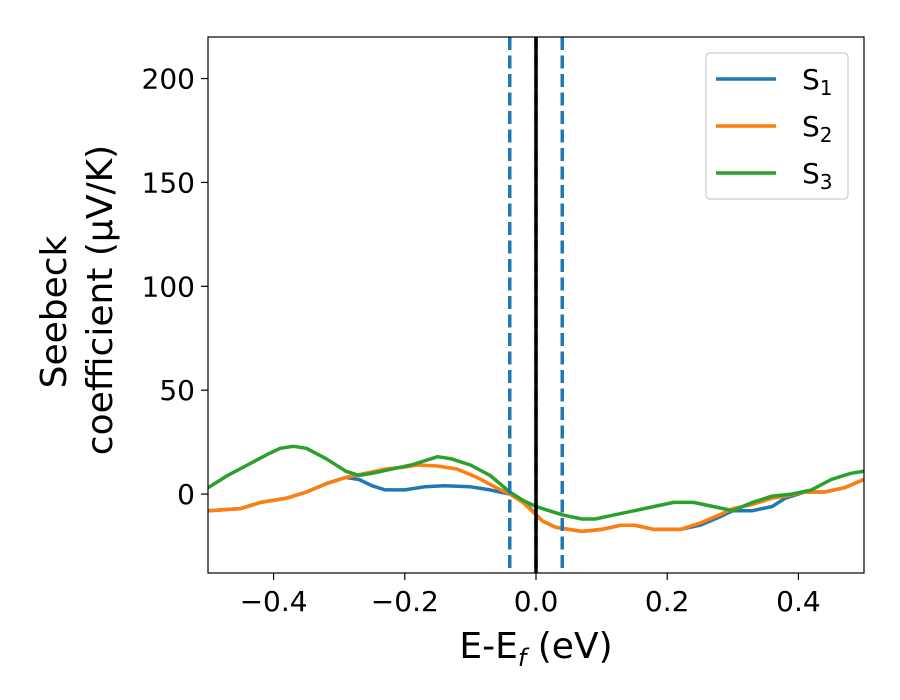 Image resolution: width=900 pixels, height=700 pixels. What do you see at coordinates (168, 286) in the screenshot?
I see `y-tick-label: 100` at bounding box center [168, 286].